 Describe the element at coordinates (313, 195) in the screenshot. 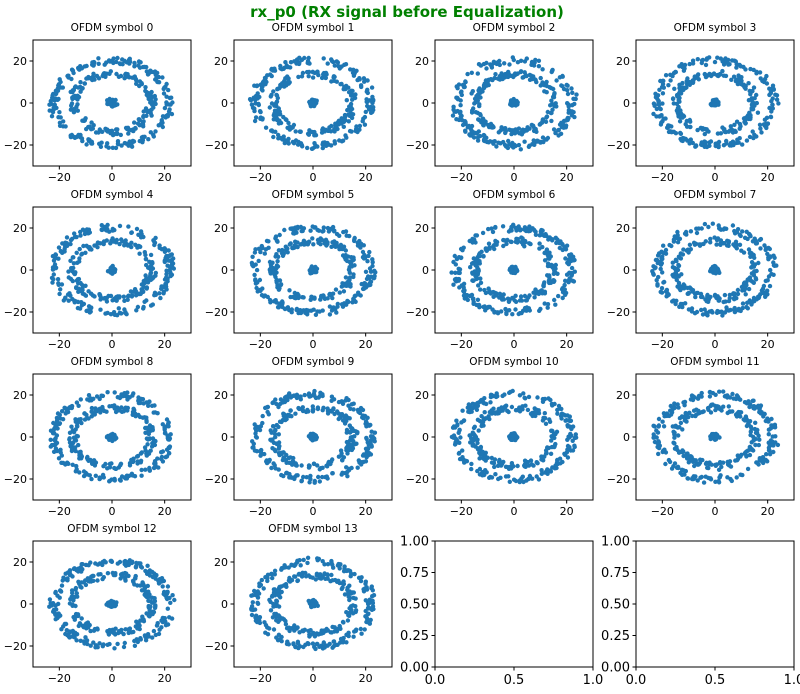

I see `subplot-title: OFDM symbol 5` at that location.